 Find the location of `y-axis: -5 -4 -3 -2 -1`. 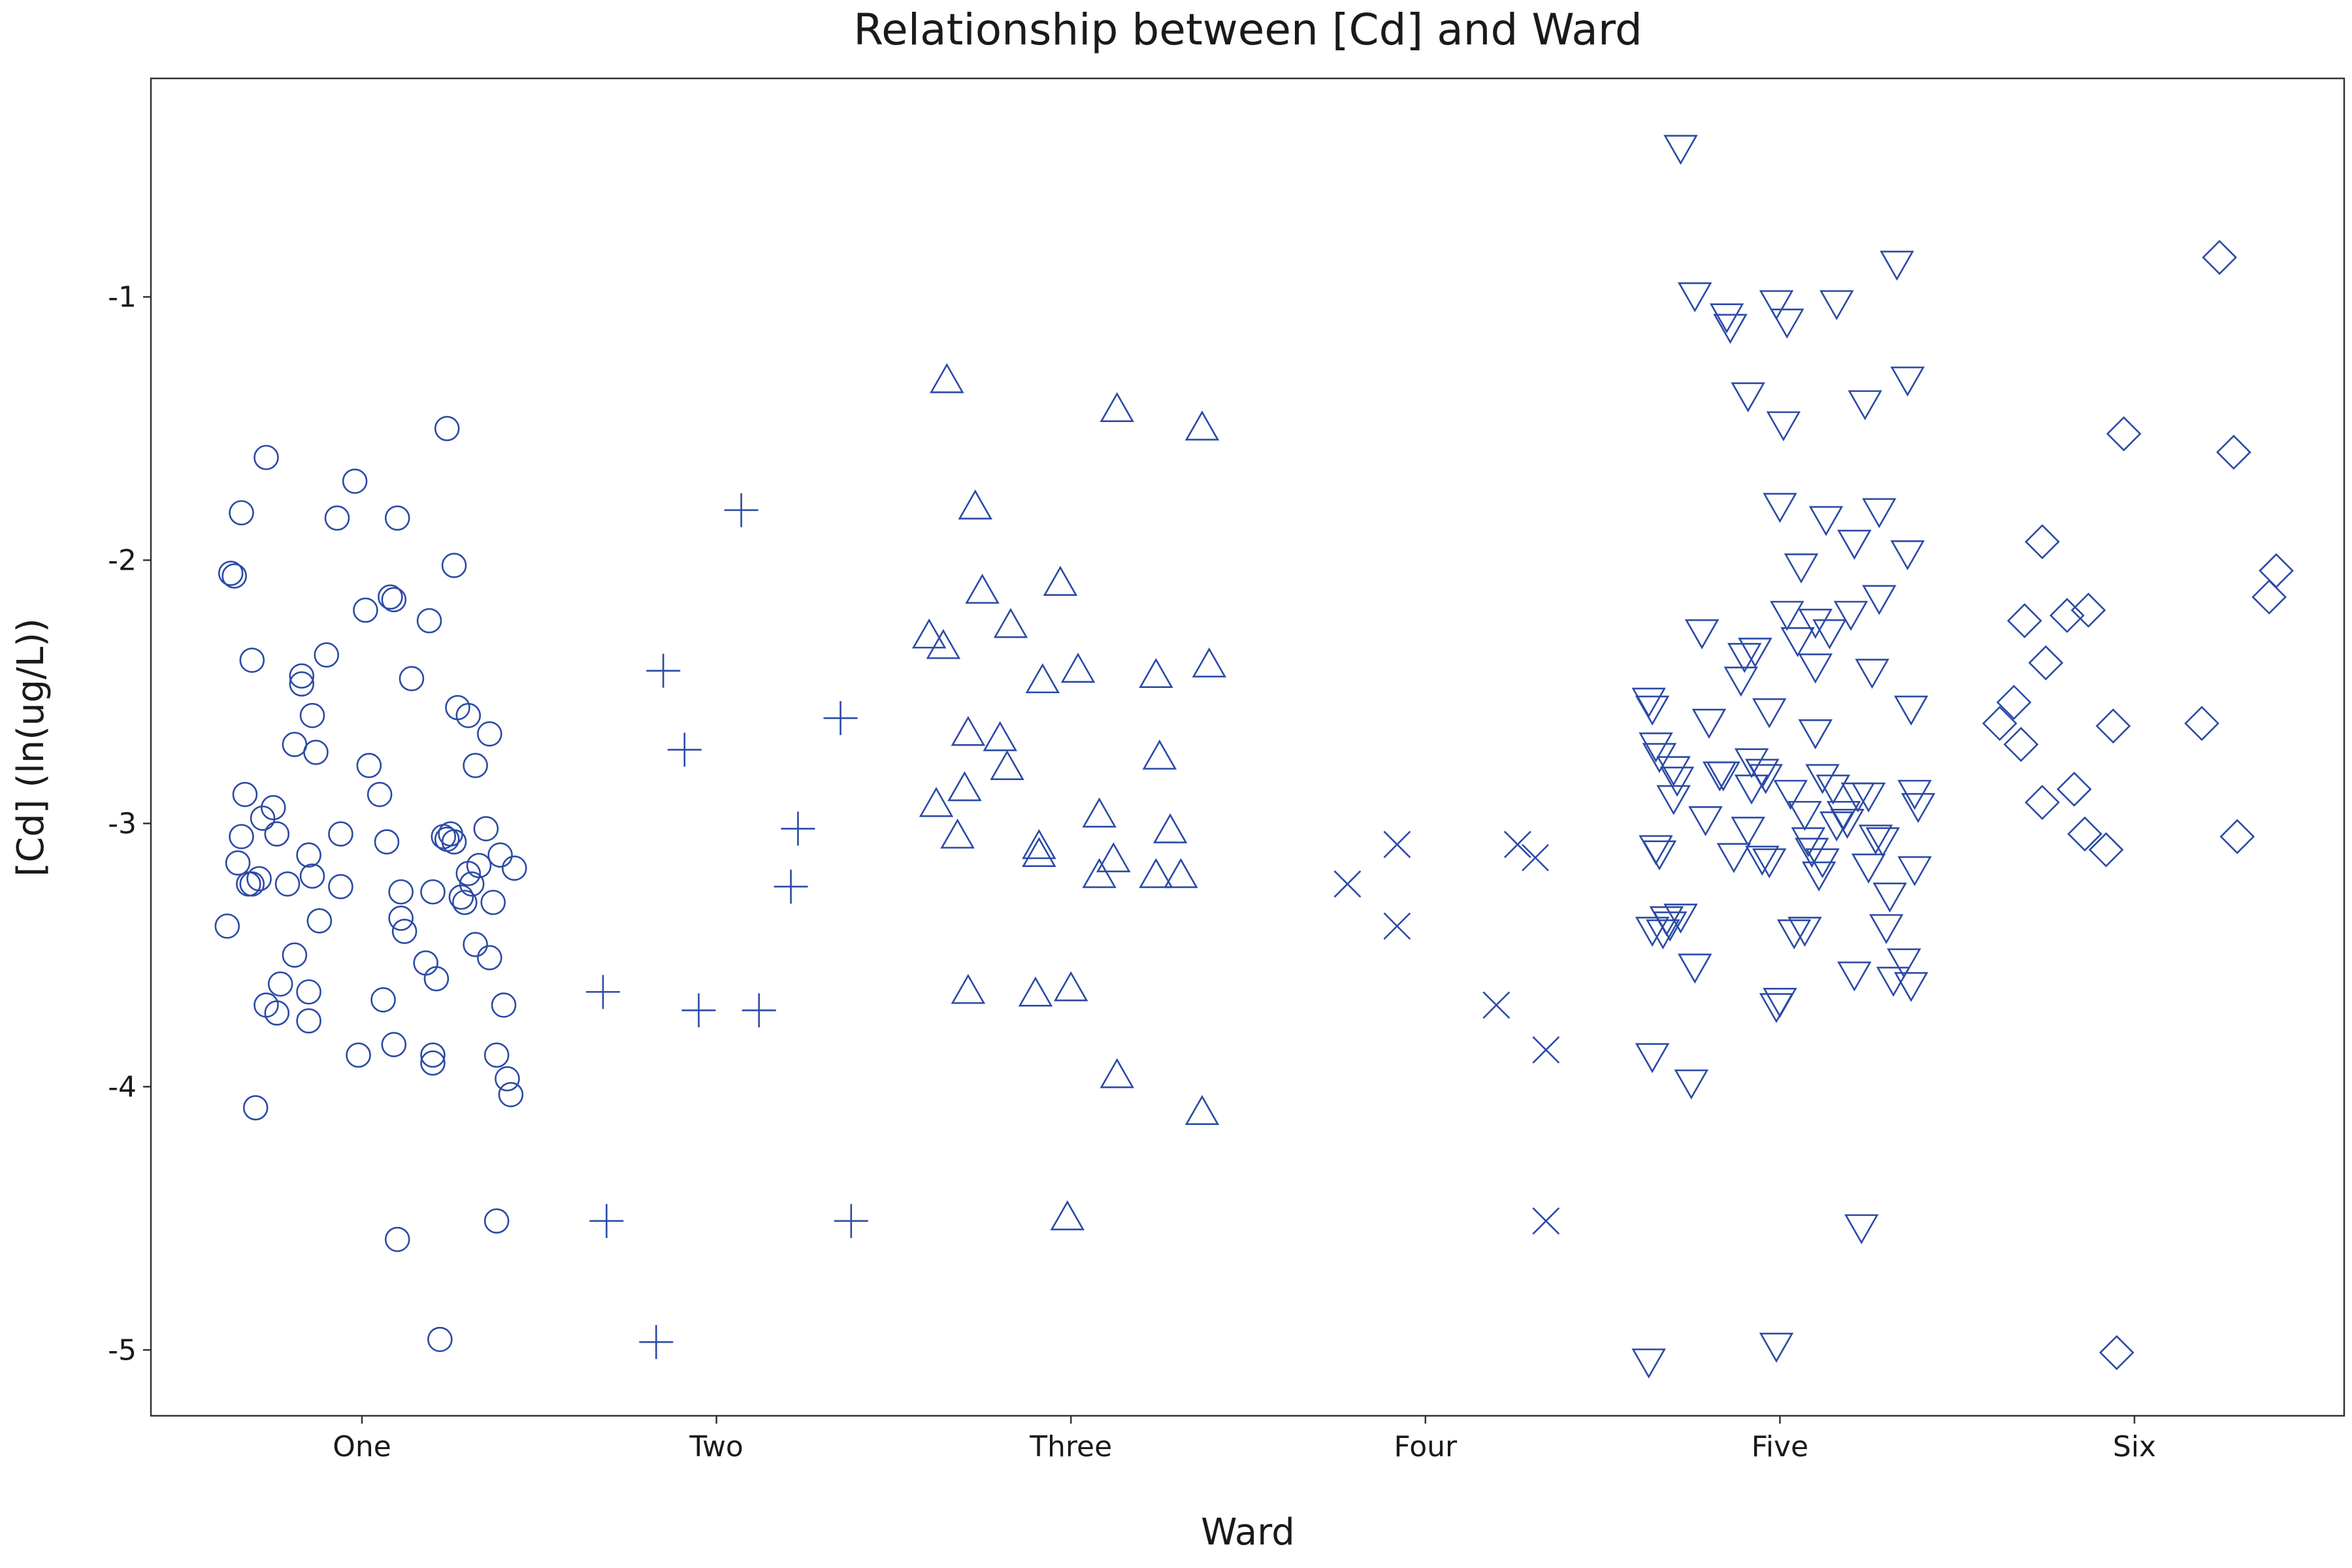

y-axis: -5 -4 -3 -2 -1 is located at coordinates (129, 823).